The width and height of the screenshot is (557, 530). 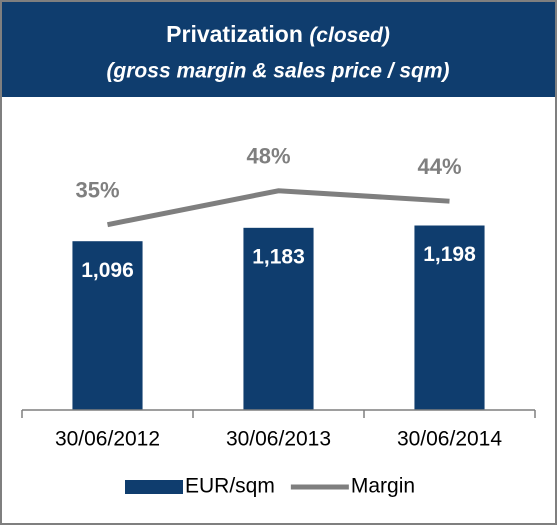 What do you see at coordinates (97, 189) in the screenshot?
I see `line-label: 35%` at bounding box center [97, 189].